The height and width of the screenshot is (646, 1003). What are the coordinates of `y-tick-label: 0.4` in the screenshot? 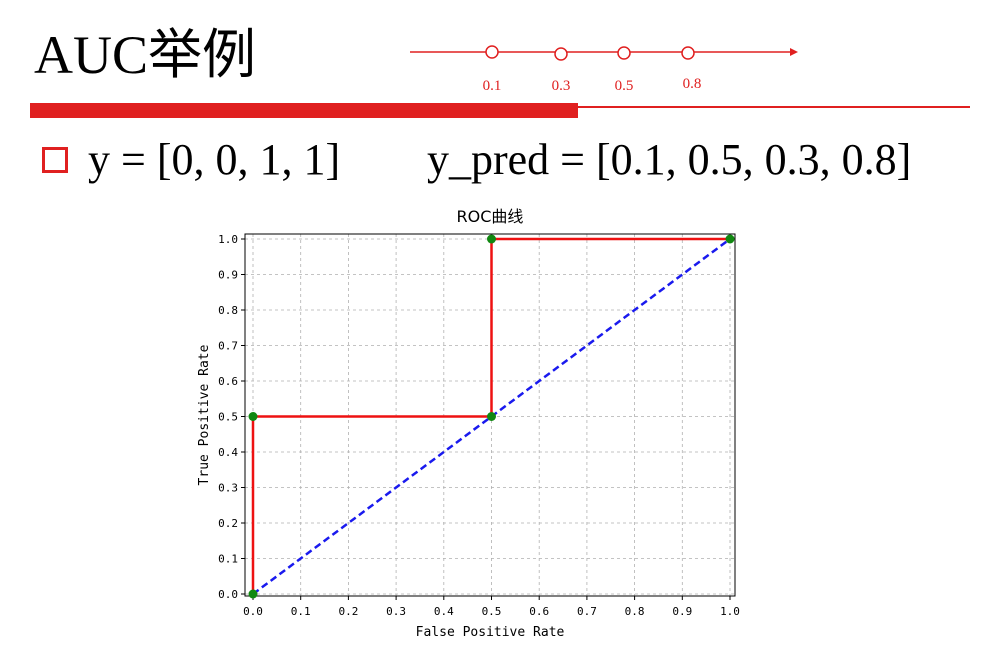 It's located at (228, 452).